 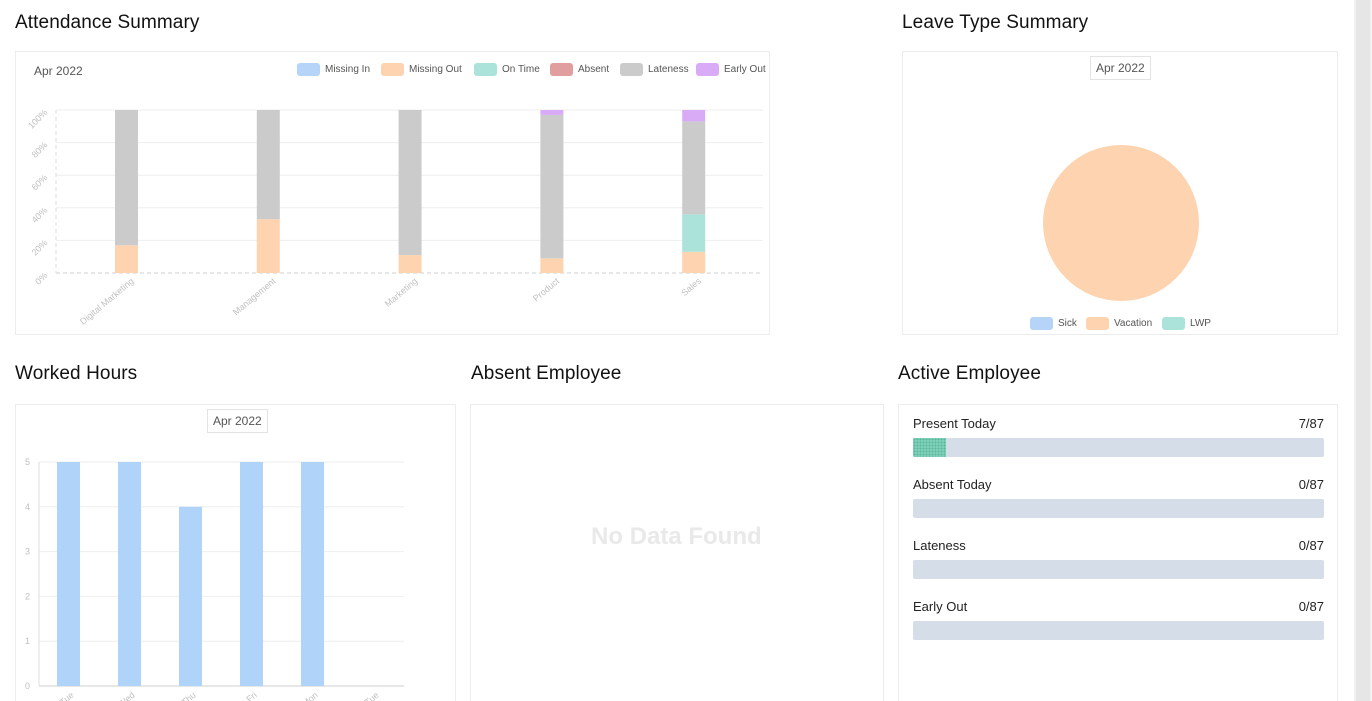 I want to click on legend-item-absent: Absent, so click(x=579, y=69).